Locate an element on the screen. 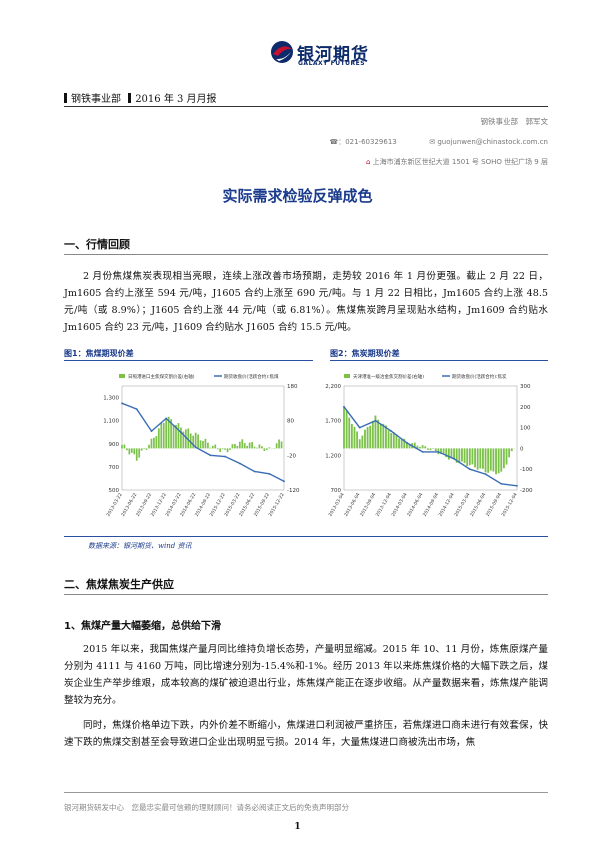  x-tick-label: 2014-06-04 is located at coordinates (415, 505).